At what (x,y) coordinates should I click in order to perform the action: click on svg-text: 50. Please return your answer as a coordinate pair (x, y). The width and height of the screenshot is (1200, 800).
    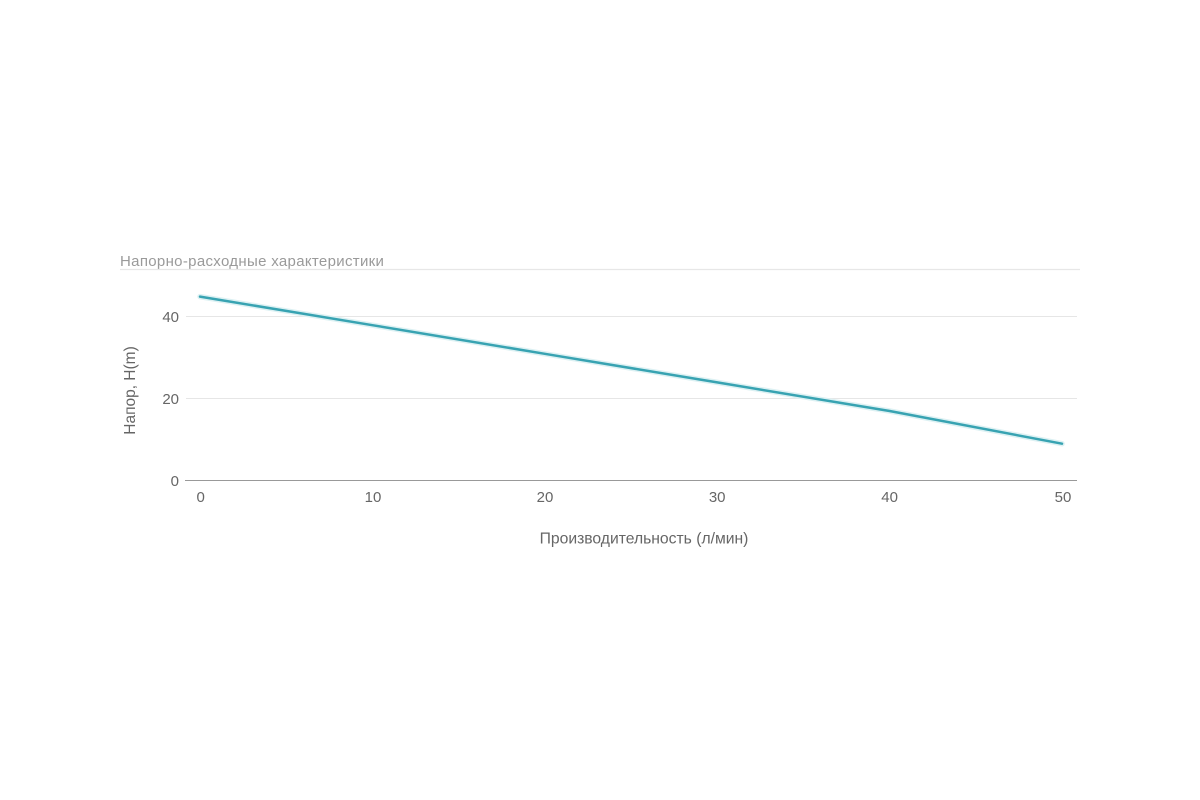
    Looking at the image, I should click on (1063, 497).